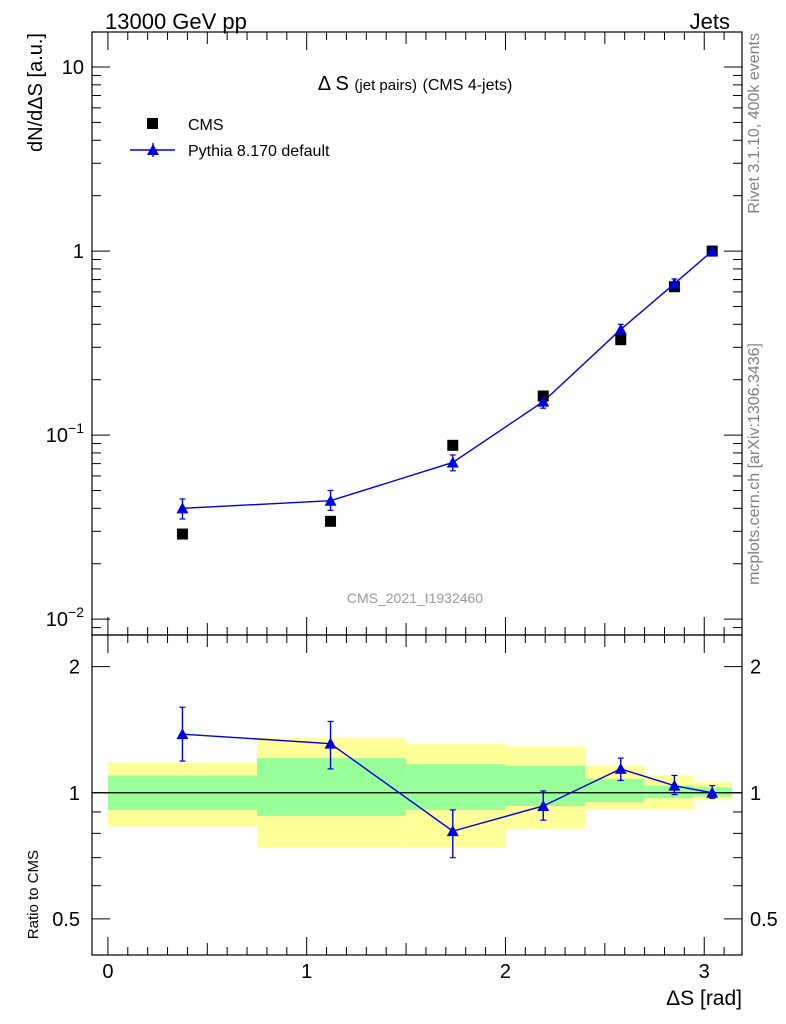  What do you see at coordinates (176, 21) in the screenshot?
I see `header-left: 13000 GeV pp` at bounding box center [176, 21].